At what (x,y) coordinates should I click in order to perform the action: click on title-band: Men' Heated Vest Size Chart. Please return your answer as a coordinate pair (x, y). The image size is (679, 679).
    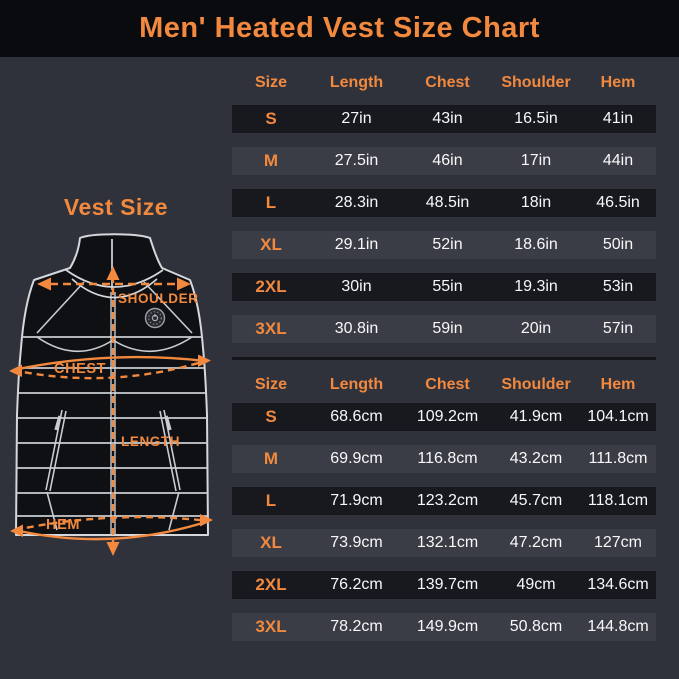
    Looking at the image, I should click on (339, 28).